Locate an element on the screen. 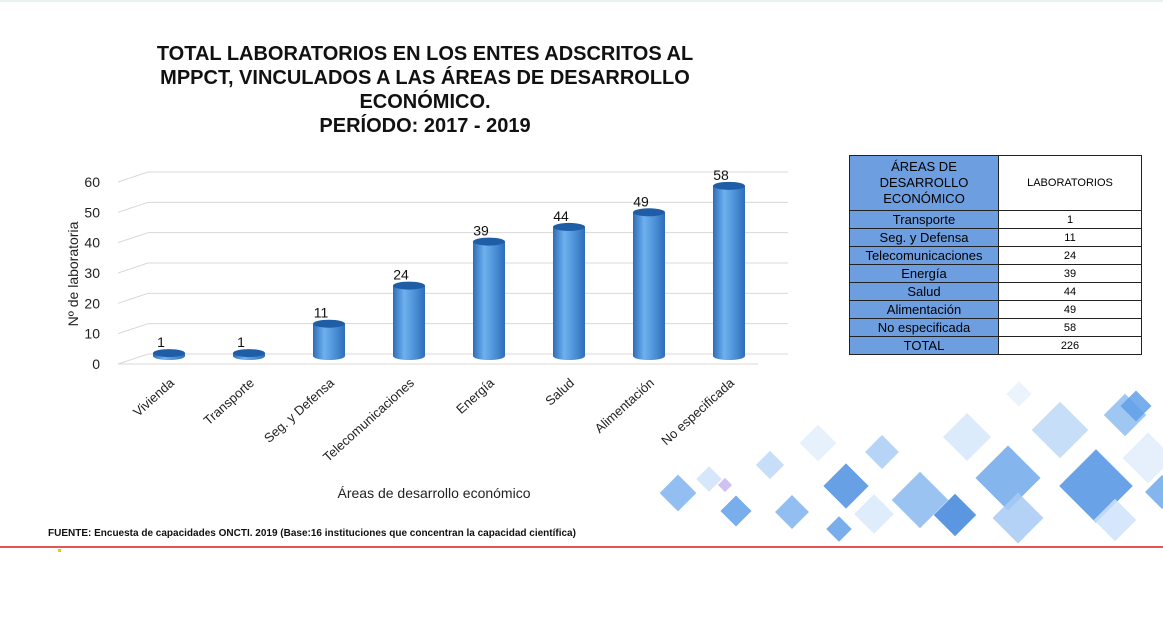 The width and height of the screenshot is (1163, 625). title-line-3: ECONÓMICO. is located at coordinates (425, 102).